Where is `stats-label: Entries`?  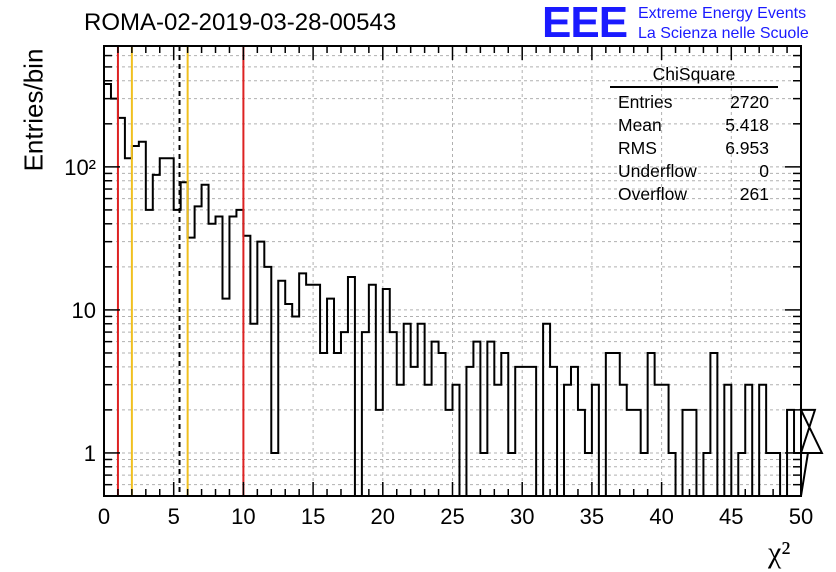 stats-label: Entries is located at coordinates (645, 102).